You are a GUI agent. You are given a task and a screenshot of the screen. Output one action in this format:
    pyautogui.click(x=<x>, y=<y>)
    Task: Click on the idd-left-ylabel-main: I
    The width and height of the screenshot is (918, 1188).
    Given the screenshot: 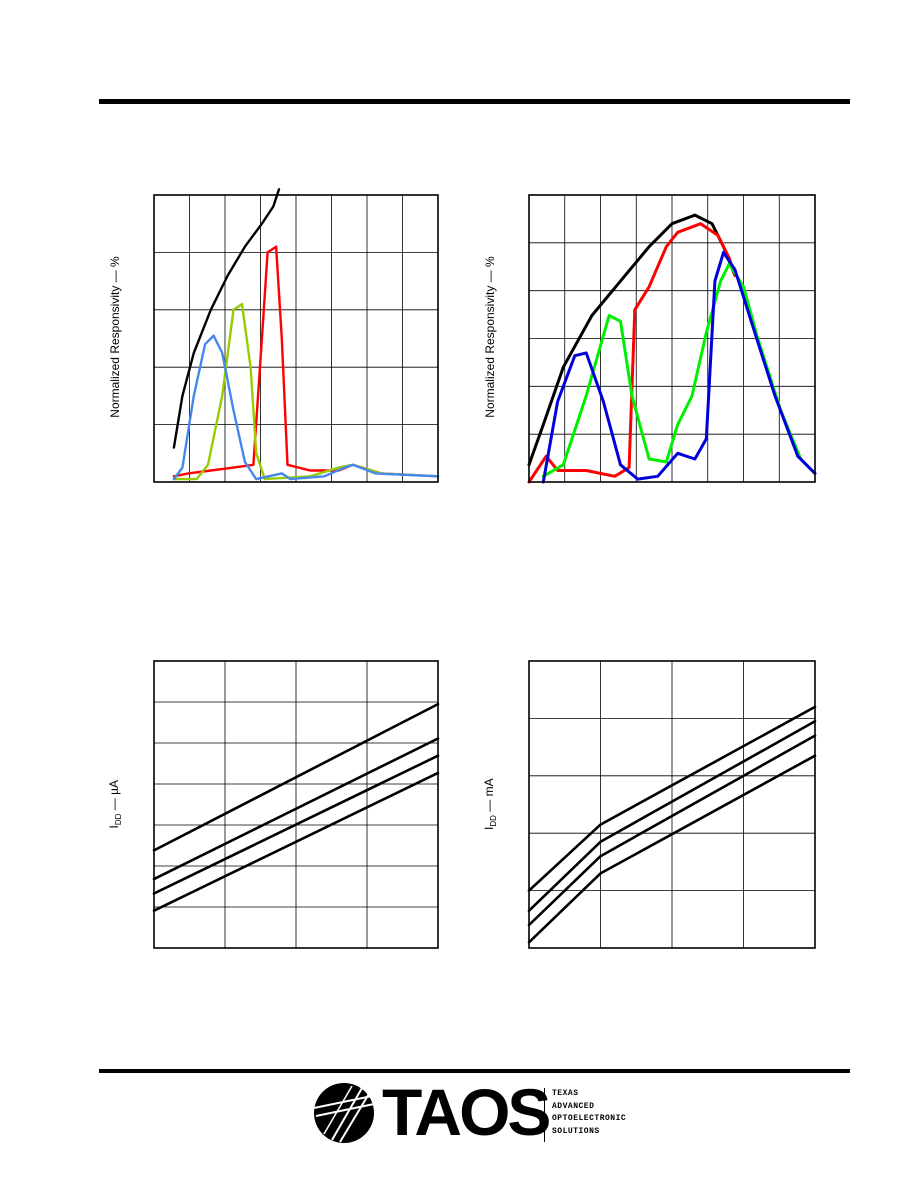 What is the action you would take?
    pyautogui.click(x=113, y=827)
    